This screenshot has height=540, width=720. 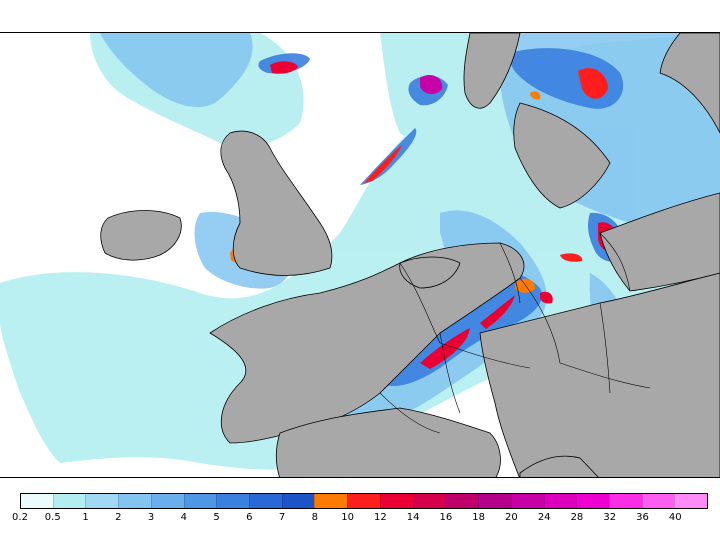 I want to click on colorbar-tick-label: 1, so click(x=85, y=517).